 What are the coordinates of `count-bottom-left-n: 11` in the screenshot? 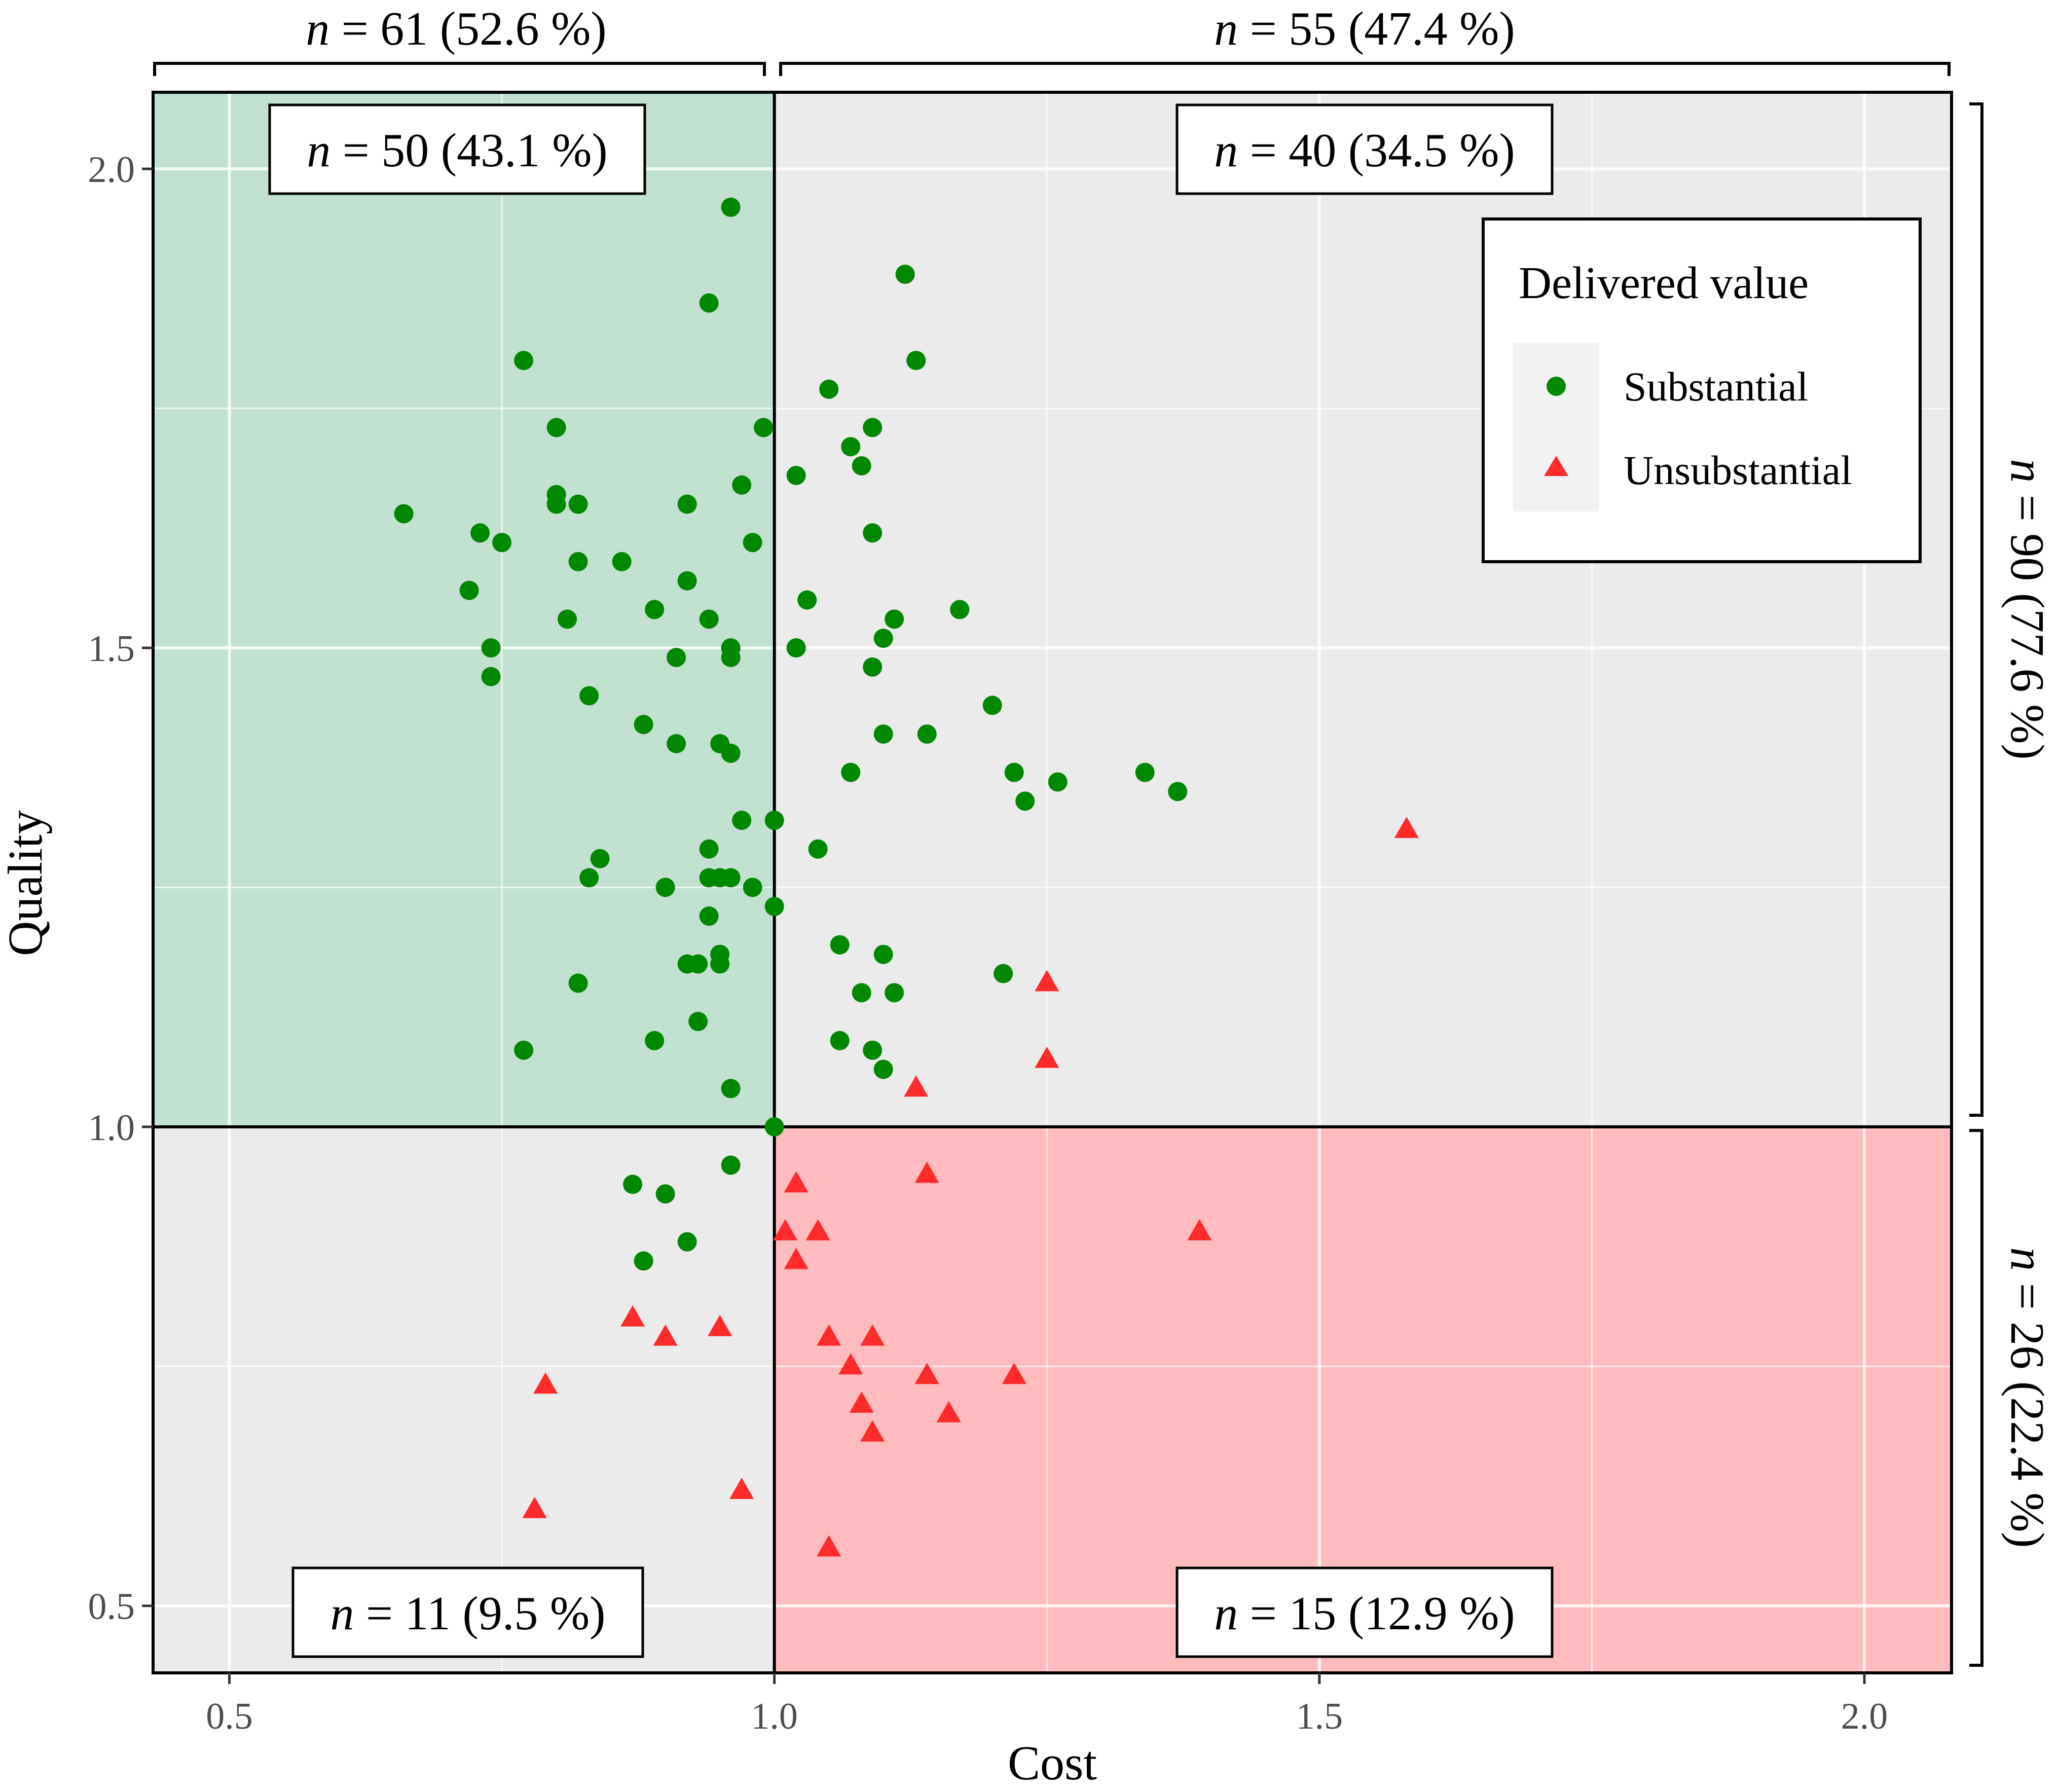 It's located at (428, 1613).